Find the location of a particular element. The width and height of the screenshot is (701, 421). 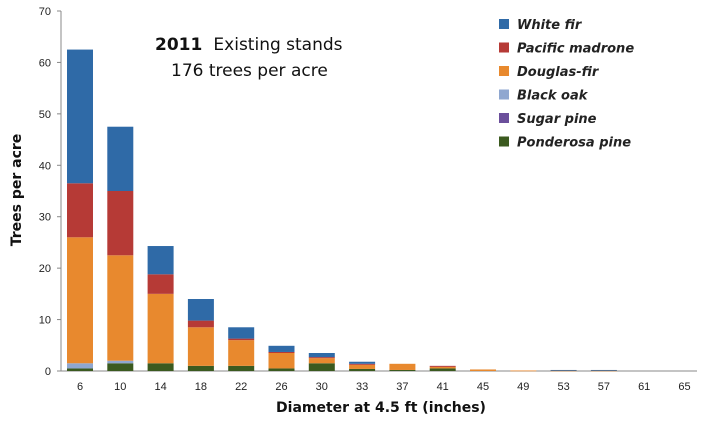

svg-text: 2011 Existing stands is located at coordinates (249, 45).